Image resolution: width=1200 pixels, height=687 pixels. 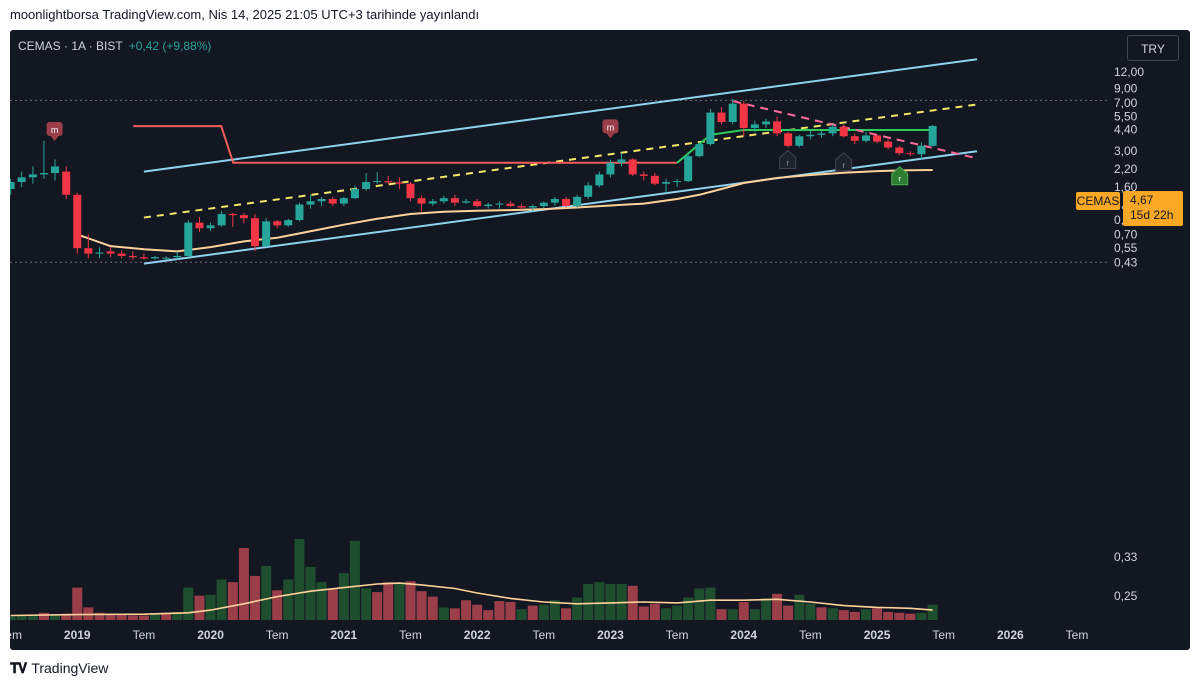 I want to click on tradingview-logo-icon: 𝐓𝐕, so click(x=18, y=667).